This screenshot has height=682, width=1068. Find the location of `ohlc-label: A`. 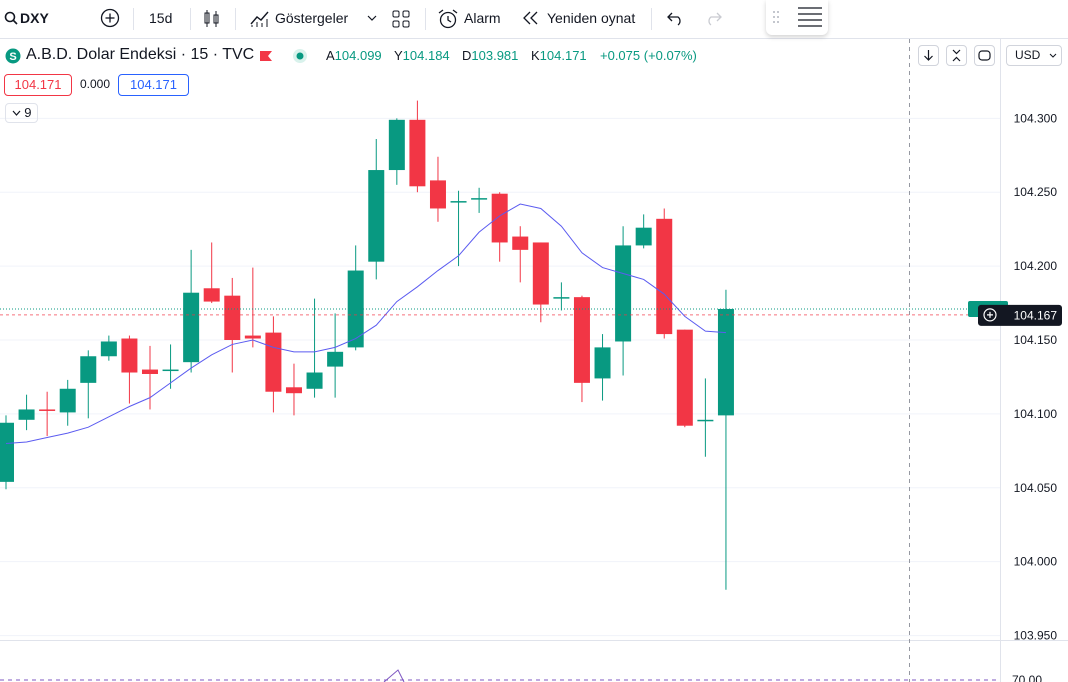

ohlc-label: A is located at coordinates (330, 55).